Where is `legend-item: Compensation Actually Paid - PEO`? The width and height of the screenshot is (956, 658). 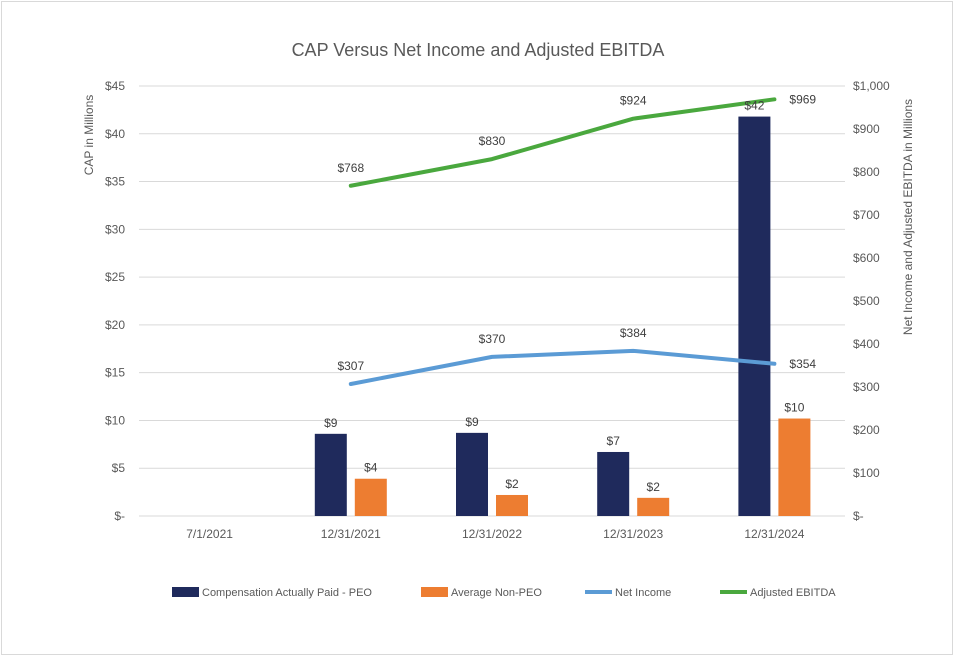
legend-item: Compensation Actually Paid - PEO is located at coordinates (272, 593).